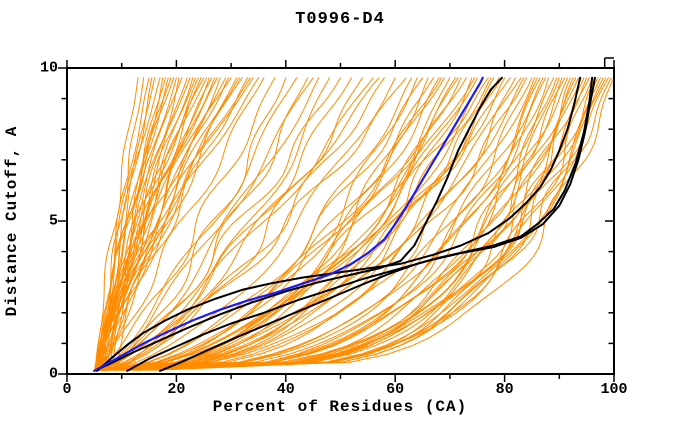 This screenshot has height=440, width=680. I want to click on x-tick-label-40: 40, so click(285, 389).